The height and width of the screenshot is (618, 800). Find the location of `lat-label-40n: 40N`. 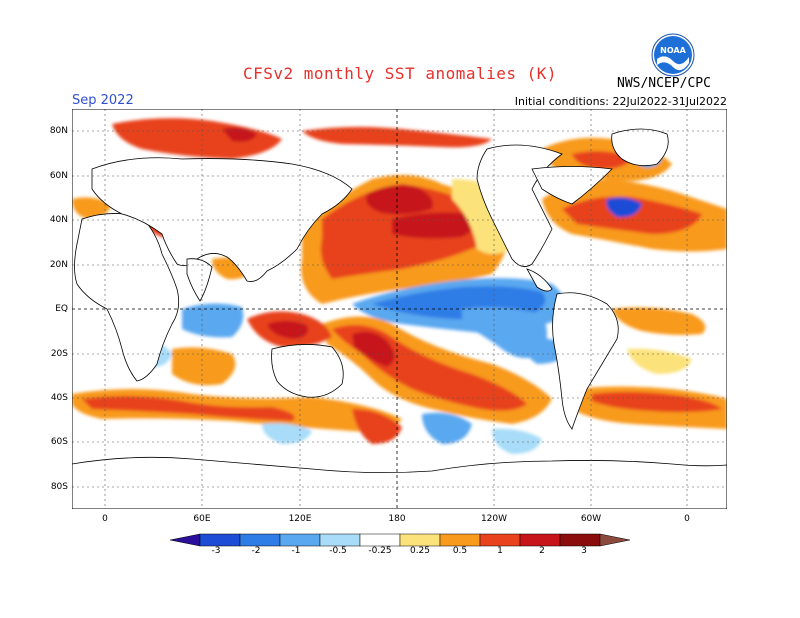

lat-label-40n: 40N is located at coordinates (58, 220).